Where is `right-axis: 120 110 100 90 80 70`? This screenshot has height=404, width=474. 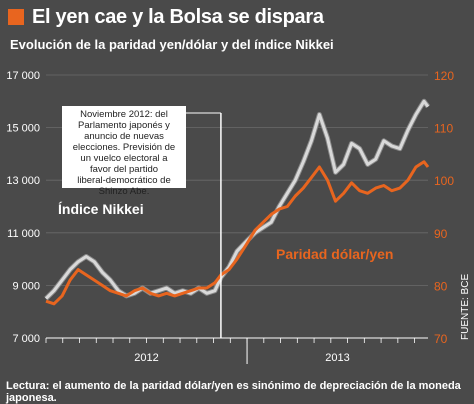 right-axis: 120 110 100 90 80 70 is located at coordinates (444, 207).